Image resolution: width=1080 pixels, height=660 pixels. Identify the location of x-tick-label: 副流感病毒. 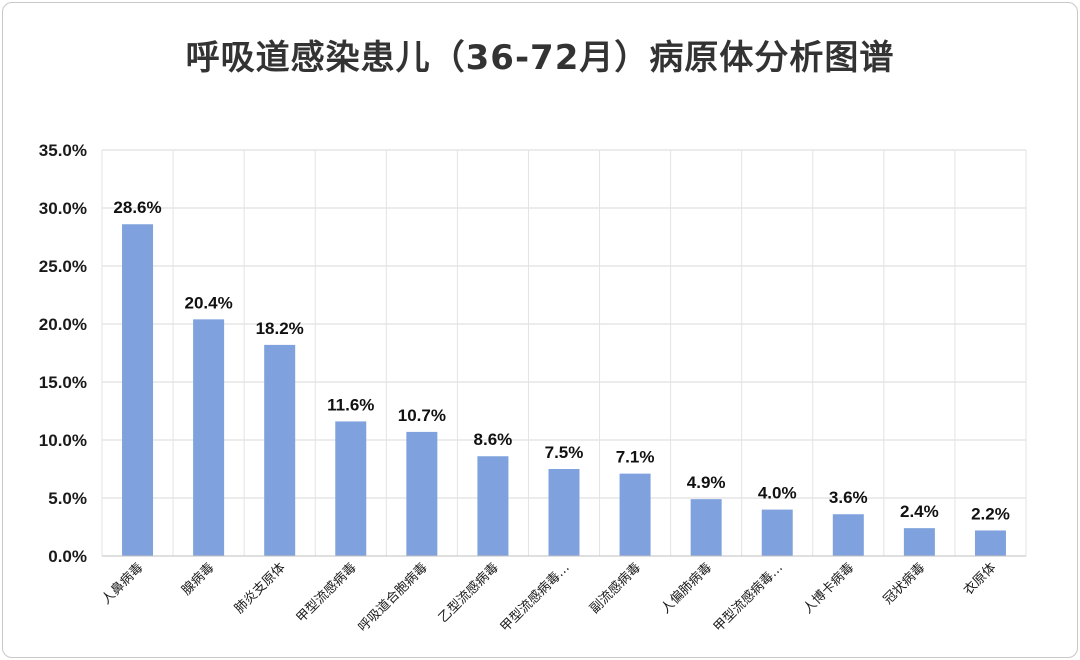
(615, 588).